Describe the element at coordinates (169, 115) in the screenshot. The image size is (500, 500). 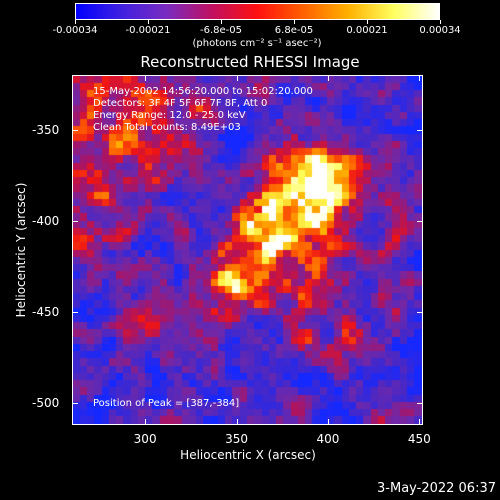
I see `info-energy-range: Energy Range: 12.0 - 25.0 keV` at that location.